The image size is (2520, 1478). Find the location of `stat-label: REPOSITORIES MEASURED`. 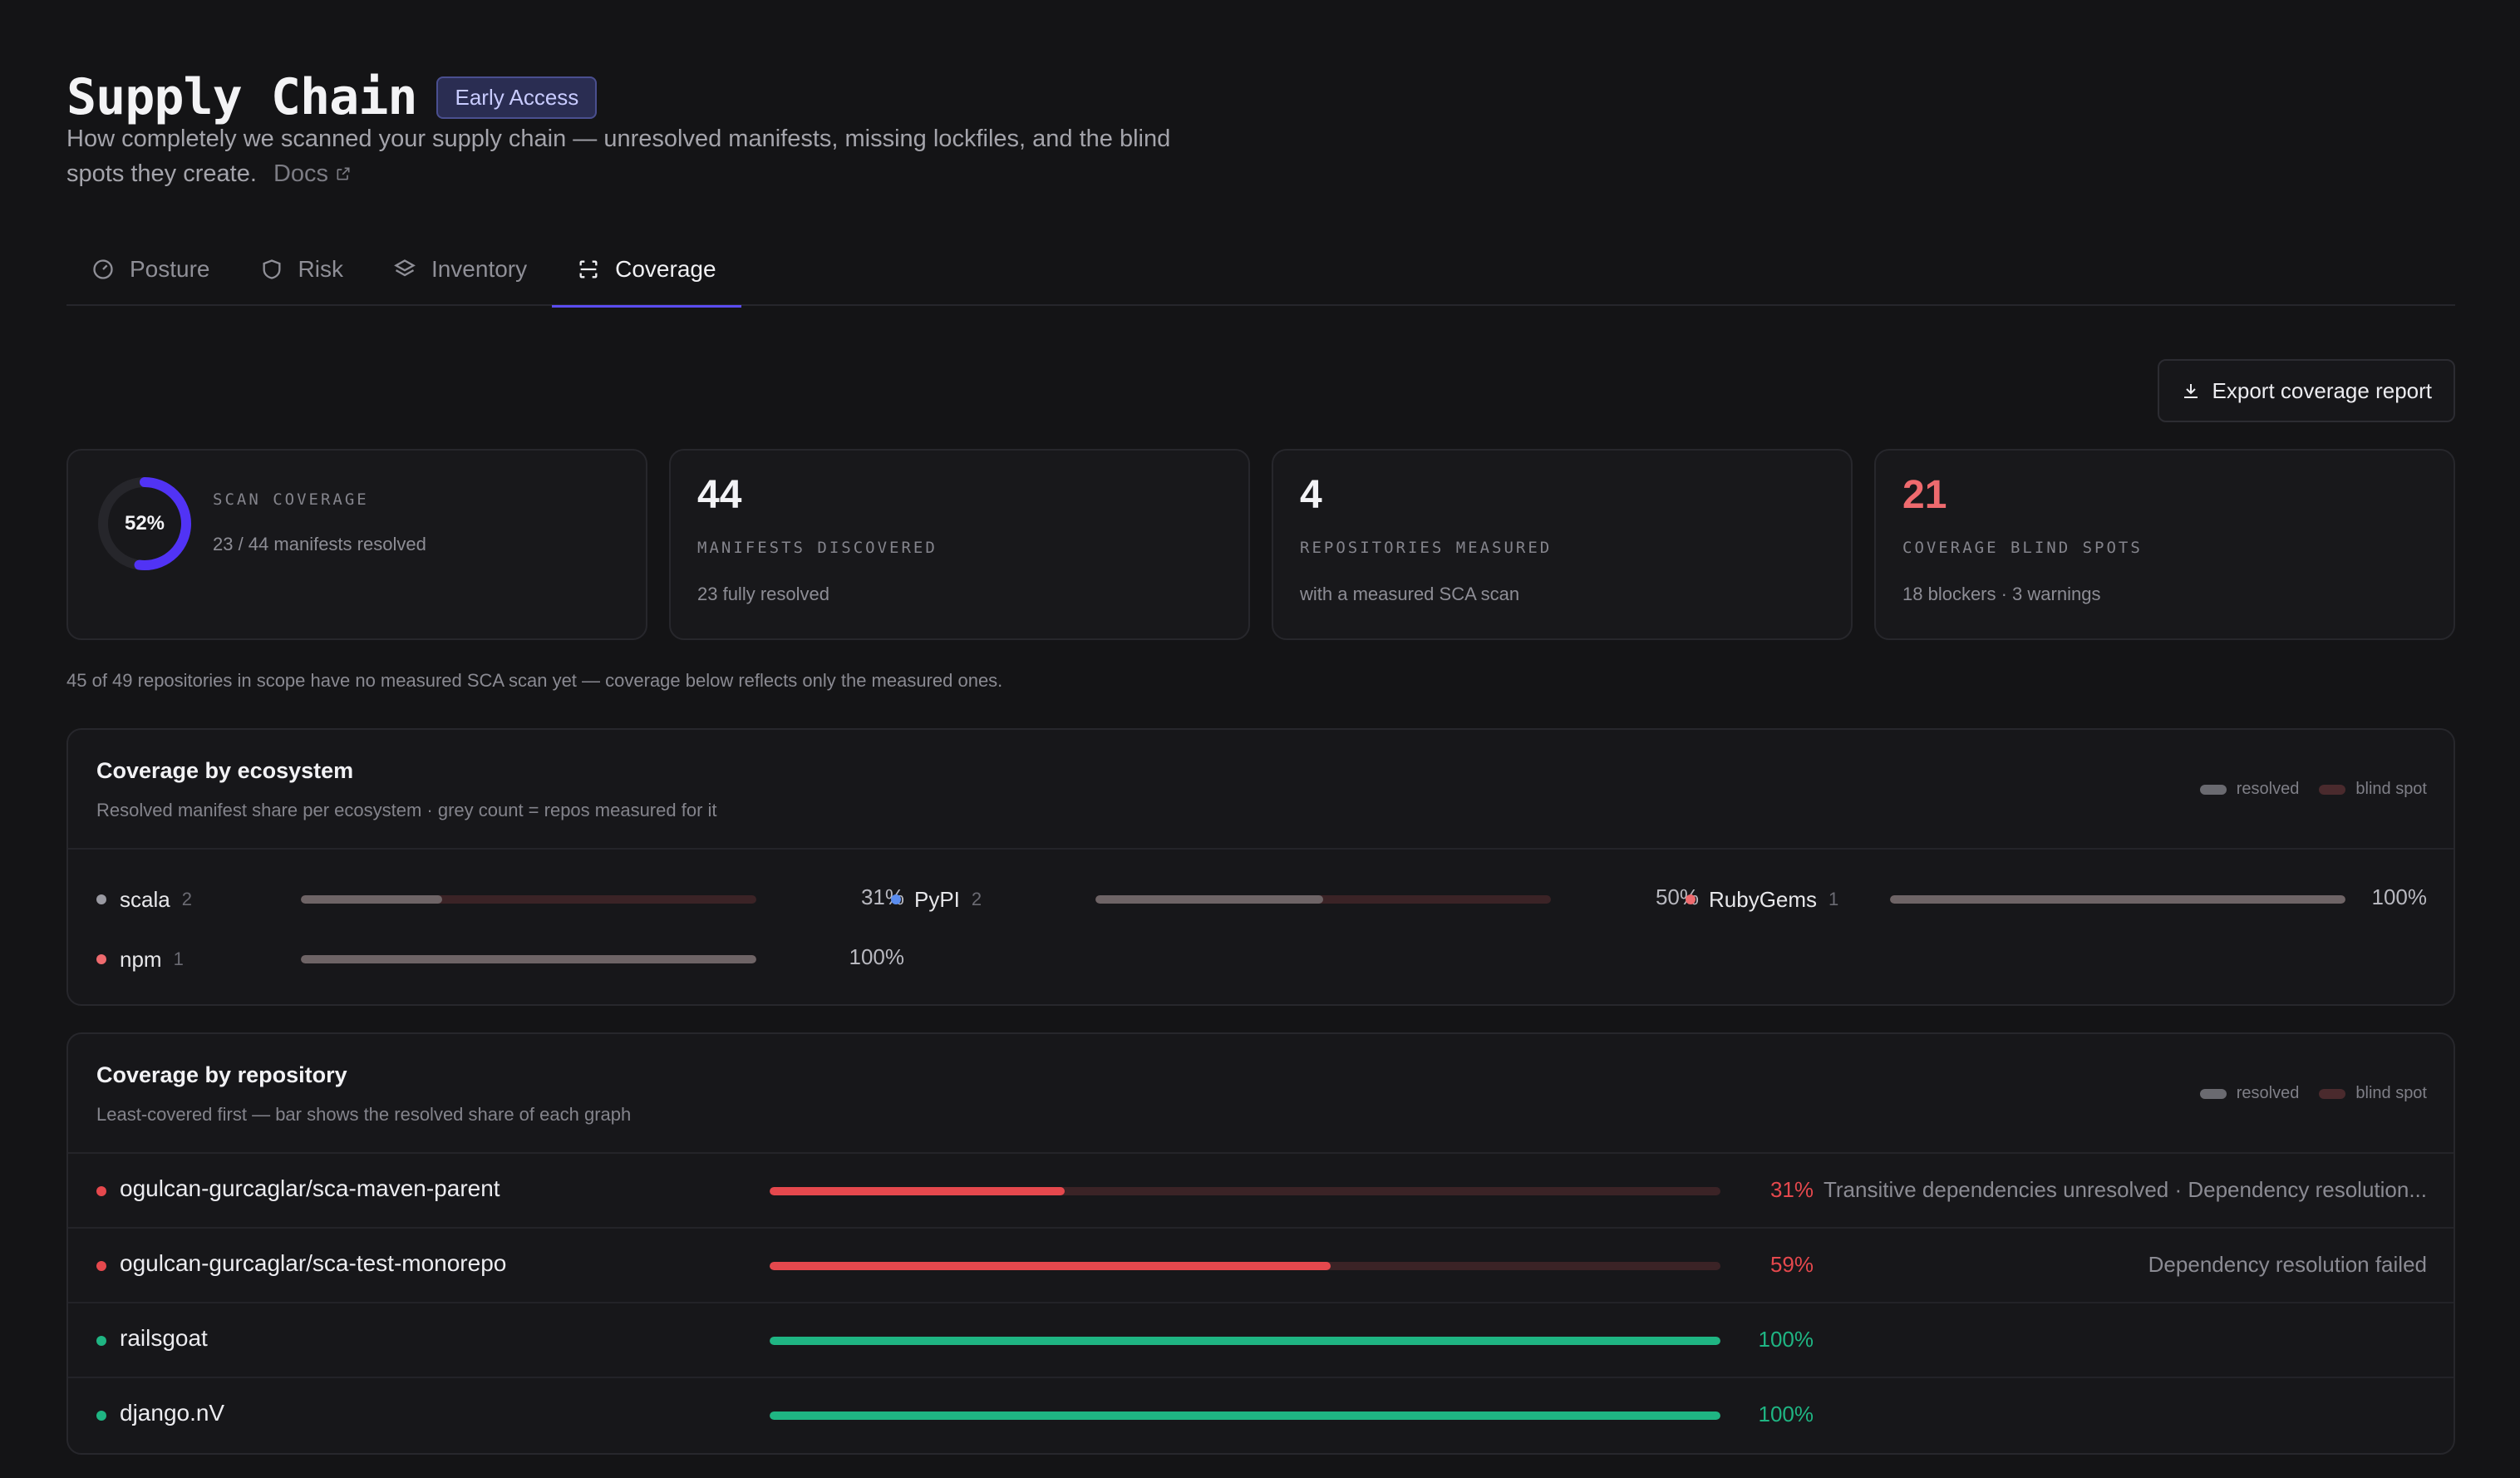

stat-label: REPOSITORIES MEASURED is located at coordinates (1426, 548).